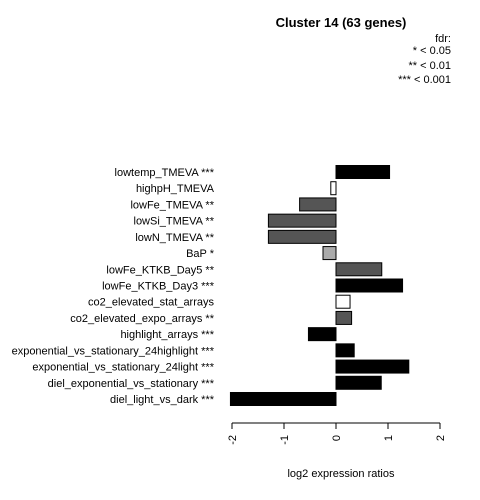  I want to click on category-label-1: highpH_TMEVA, so click(175, 189).